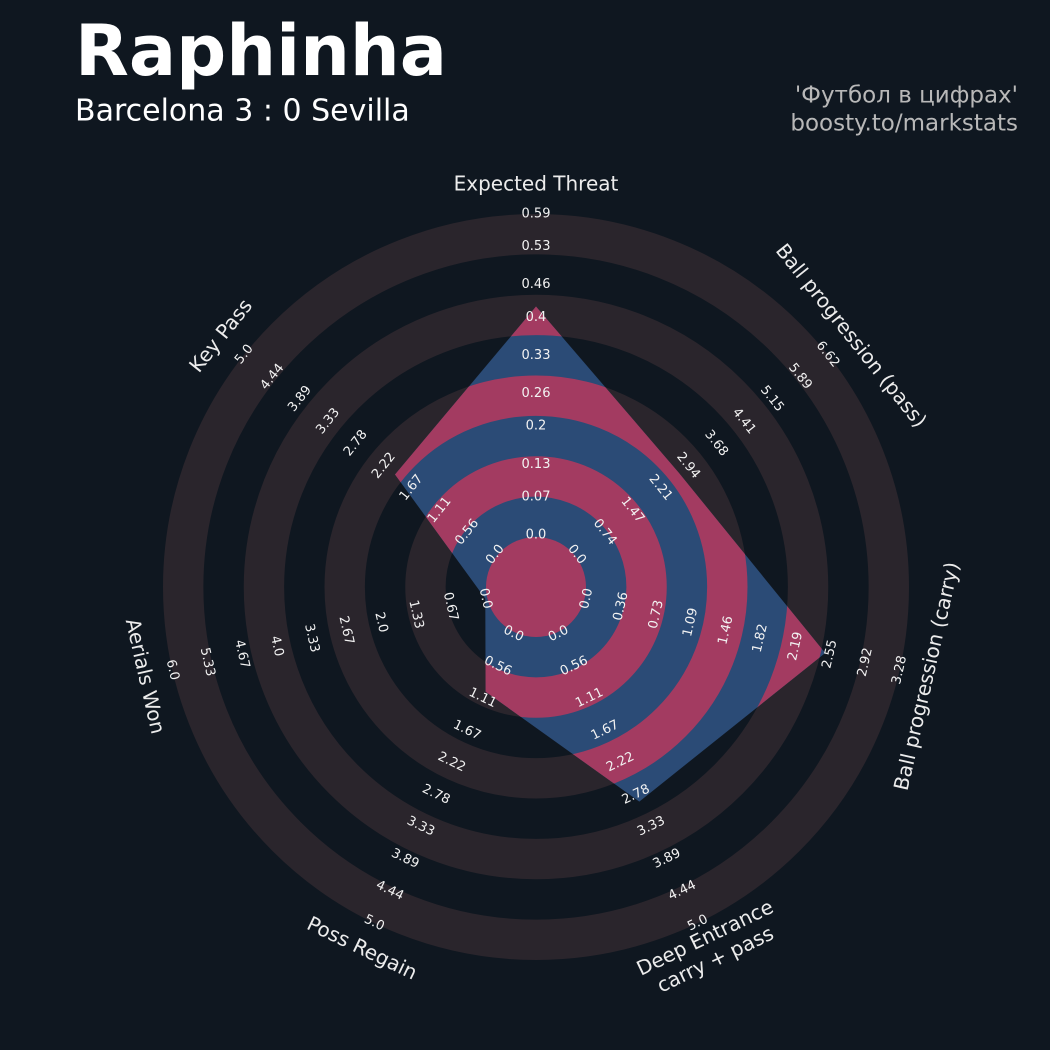 Image resolution: width=1050 pixels, height=1050 pixels. I want to click on tick-label: 0.13, so click(536, 464).